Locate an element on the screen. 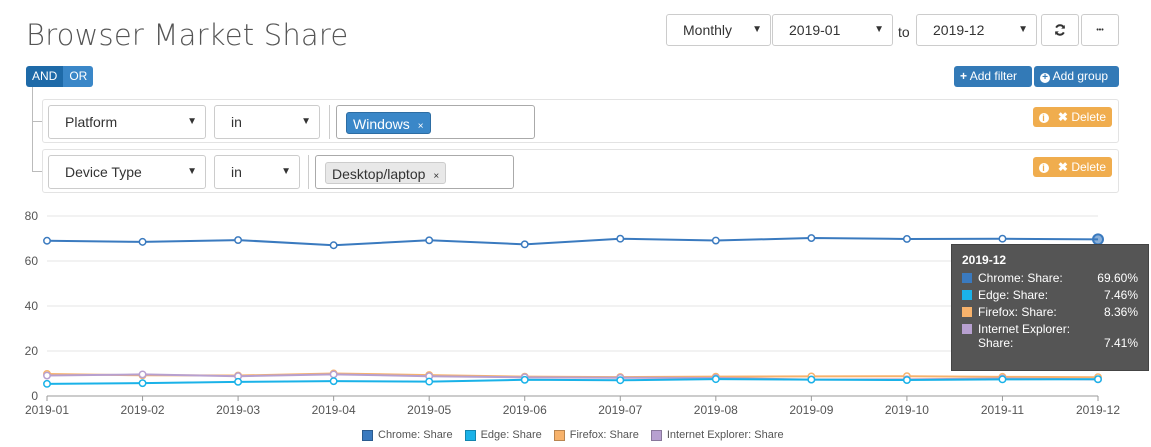  rule-field-select: Platform ▼ is located at coordinates (127, 122).